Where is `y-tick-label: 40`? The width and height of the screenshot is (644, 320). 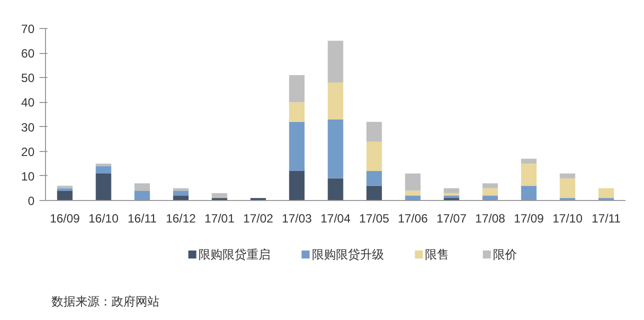
y-tick-label: 40 is located at coordinates (28, 103).